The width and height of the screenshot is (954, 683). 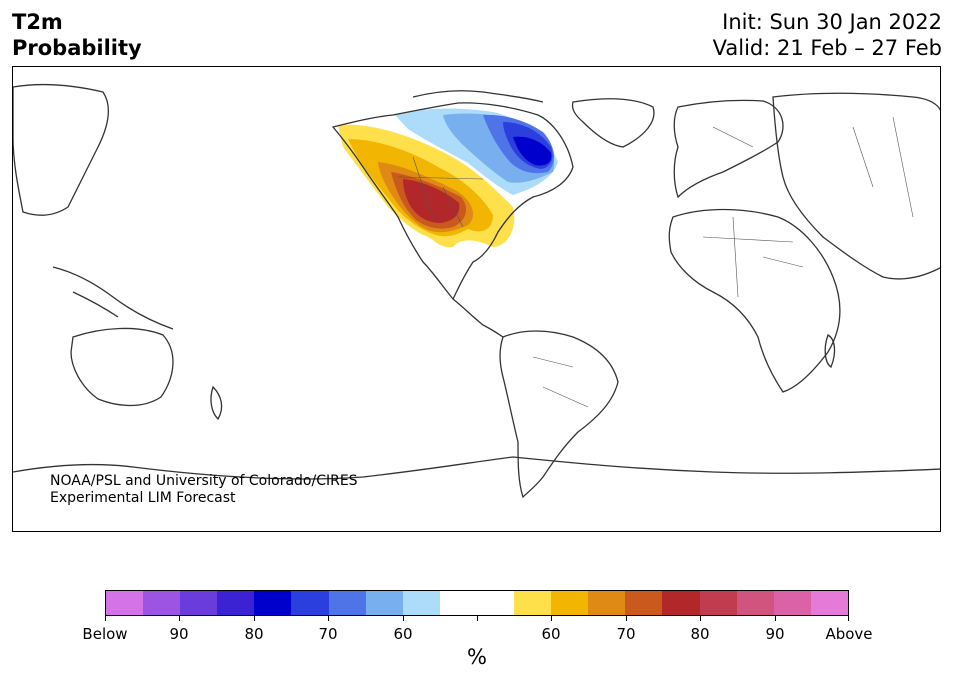 I want to click on probability-shading, so click(x=448, y=178).